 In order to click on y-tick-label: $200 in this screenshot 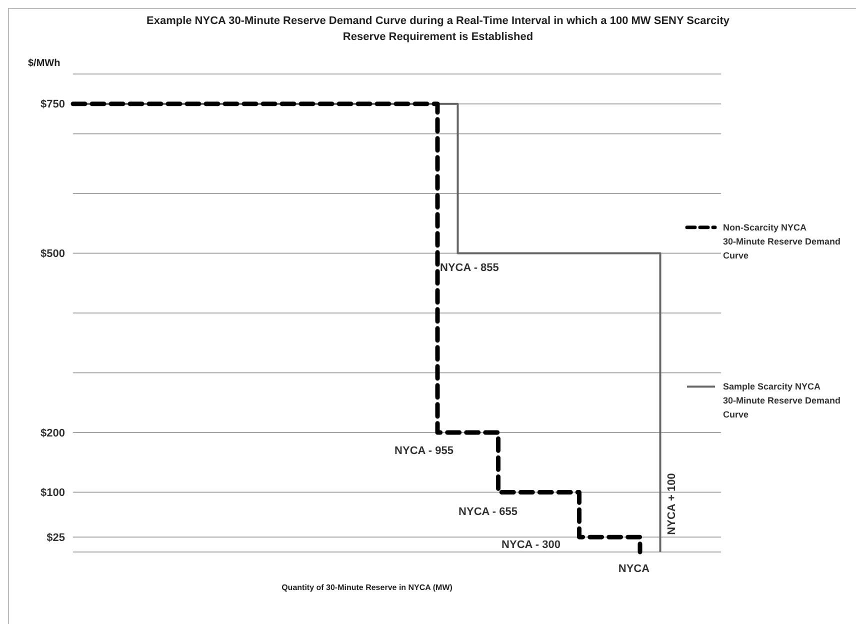, I will do `click(52, 433)`.